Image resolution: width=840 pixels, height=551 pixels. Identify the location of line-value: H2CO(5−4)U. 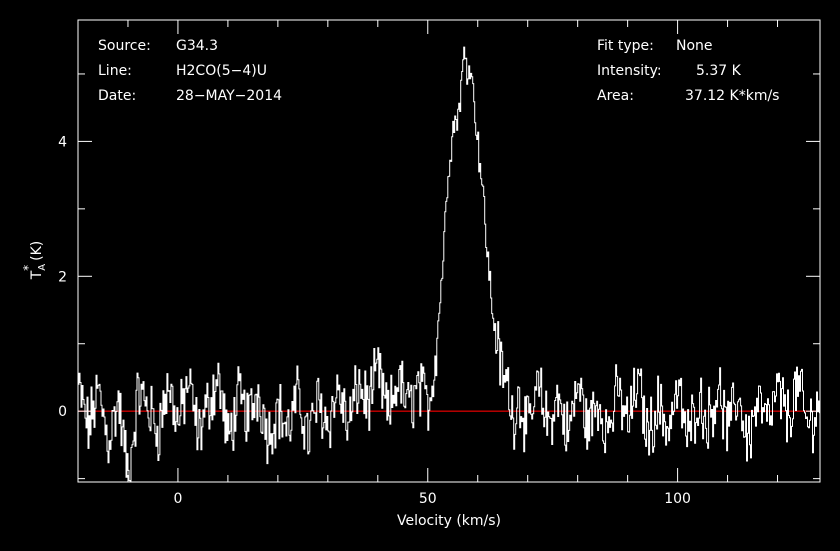
(221, 71).